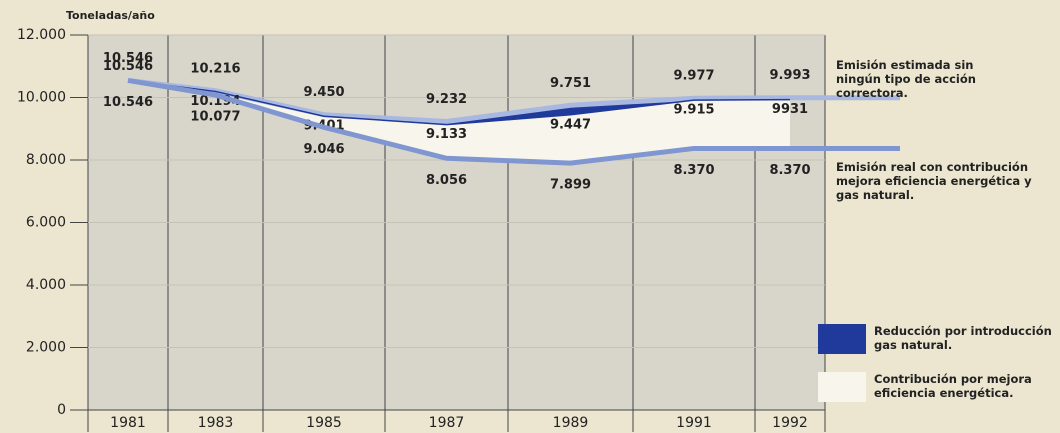 Image resolution: width=1060 pixels, height=433 pixels. What do you see at coordinates (41, 35) in the screenshot?
I see `y-tick-label: 12.000` at bounding box center [41, 35].